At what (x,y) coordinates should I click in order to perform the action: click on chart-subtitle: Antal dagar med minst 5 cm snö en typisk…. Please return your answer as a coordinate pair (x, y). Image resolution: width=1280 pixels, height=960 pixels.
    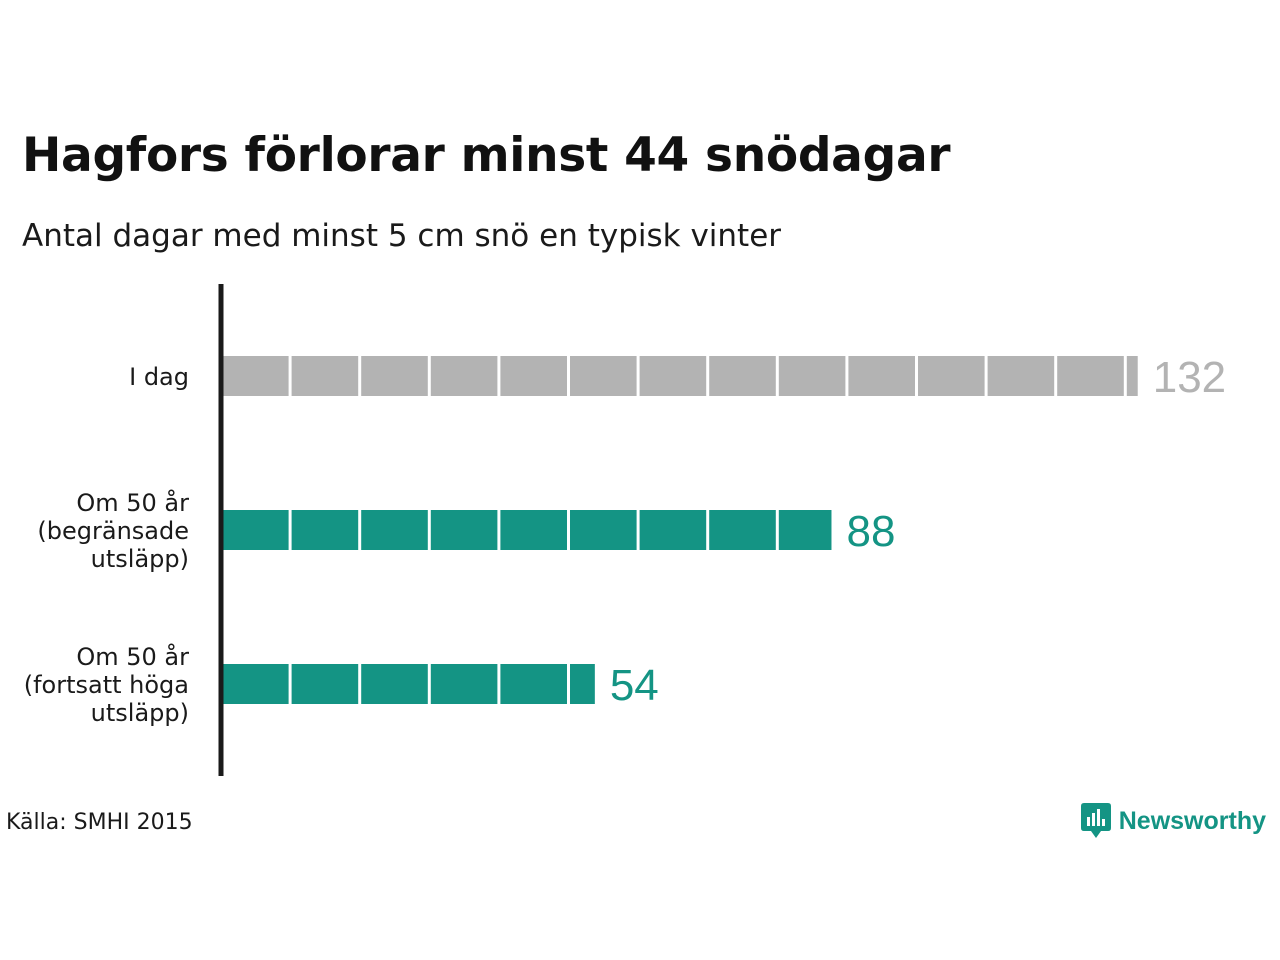
    Looking at the image, I should click on (402, 236).